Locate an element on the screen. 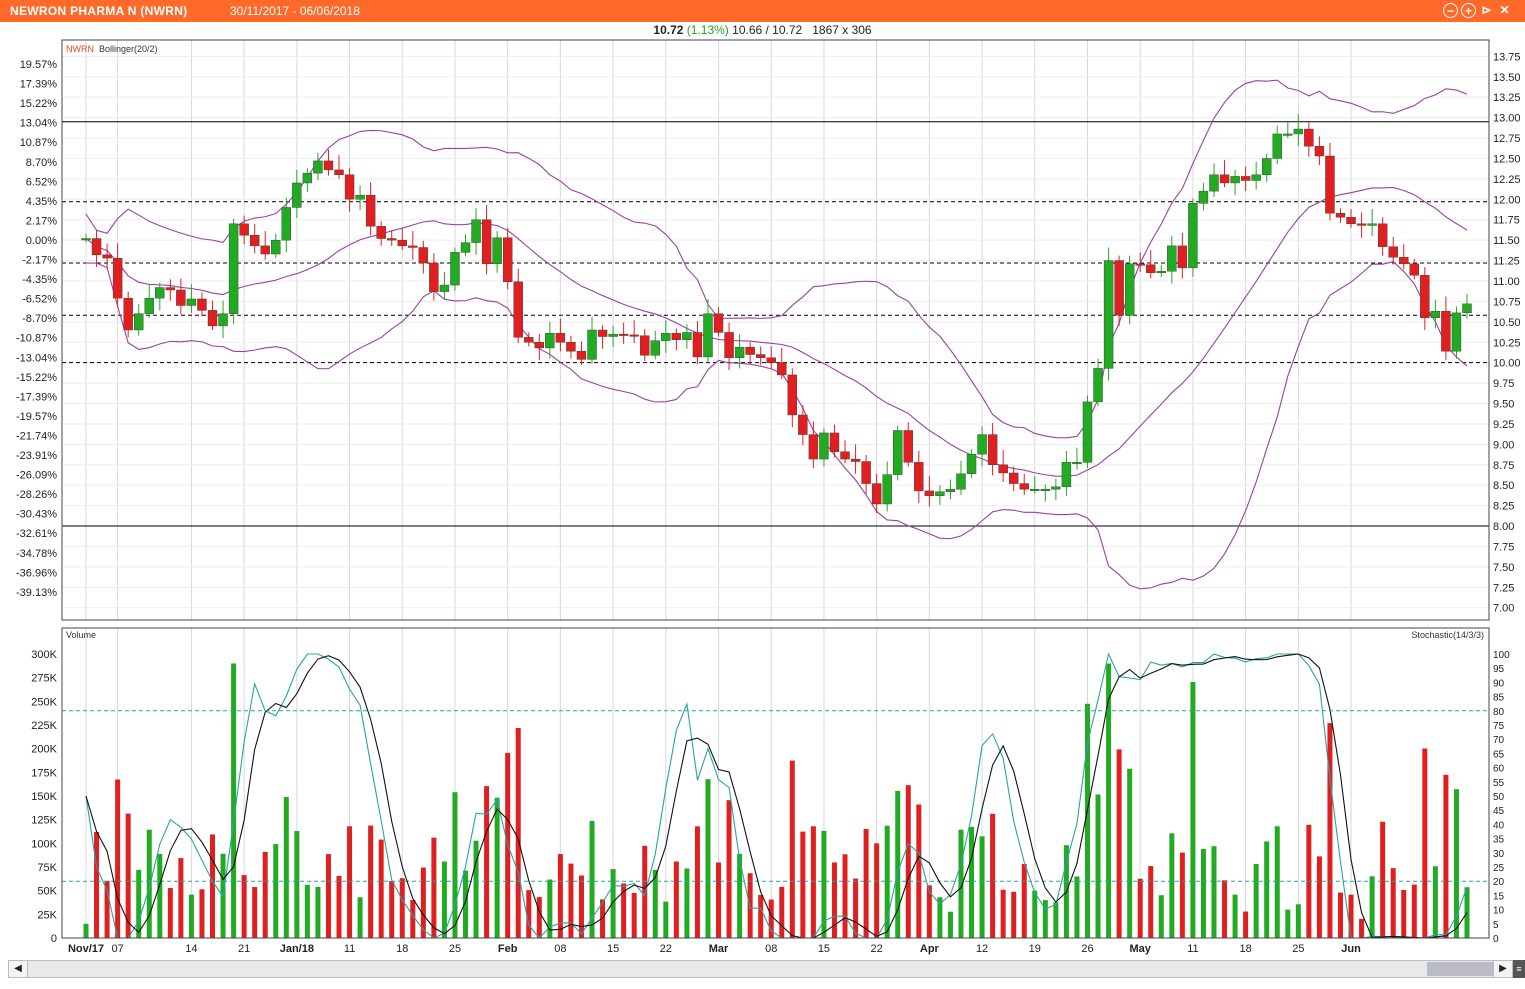  stochastic-tick-label: 80 is located at coordinates (1499, 712).